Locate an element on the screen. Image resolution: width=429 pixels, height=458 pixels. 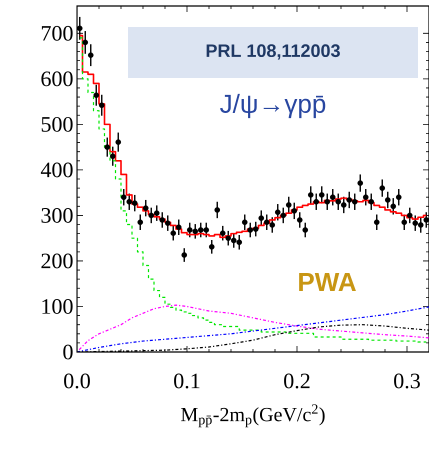
y-tick-label: 100 is located at coordinates (57, 306).